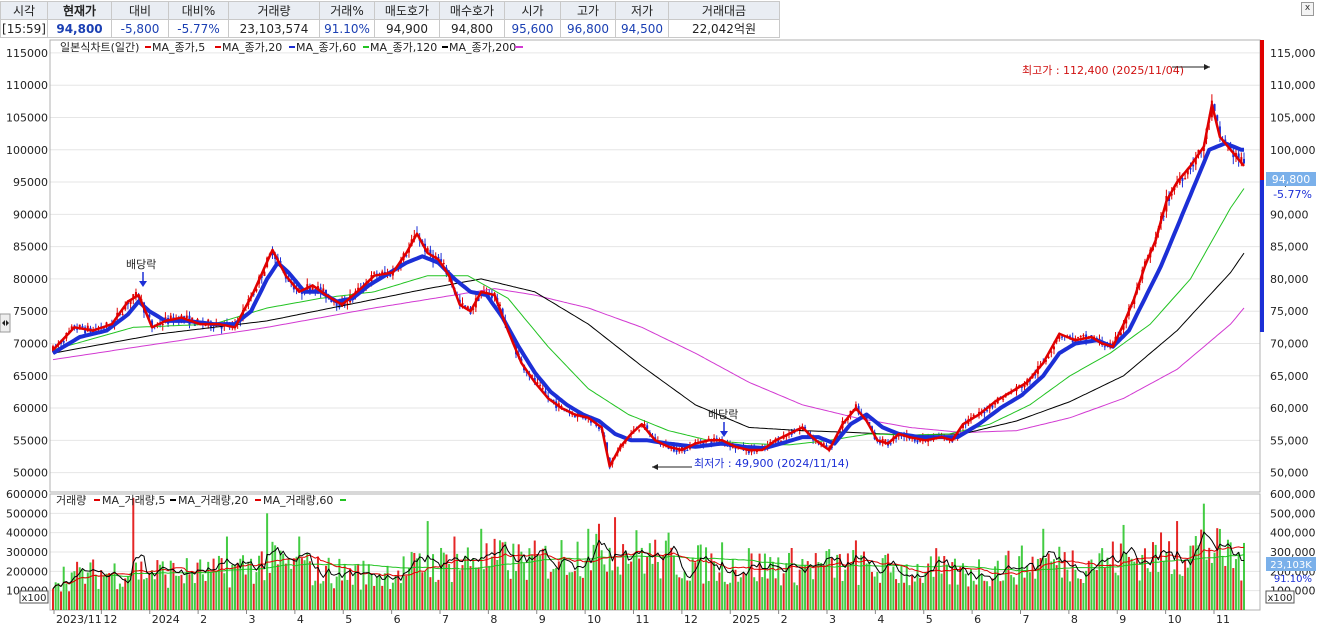  I want to click on scale-indicators: x100 x100, so click(657, 597).